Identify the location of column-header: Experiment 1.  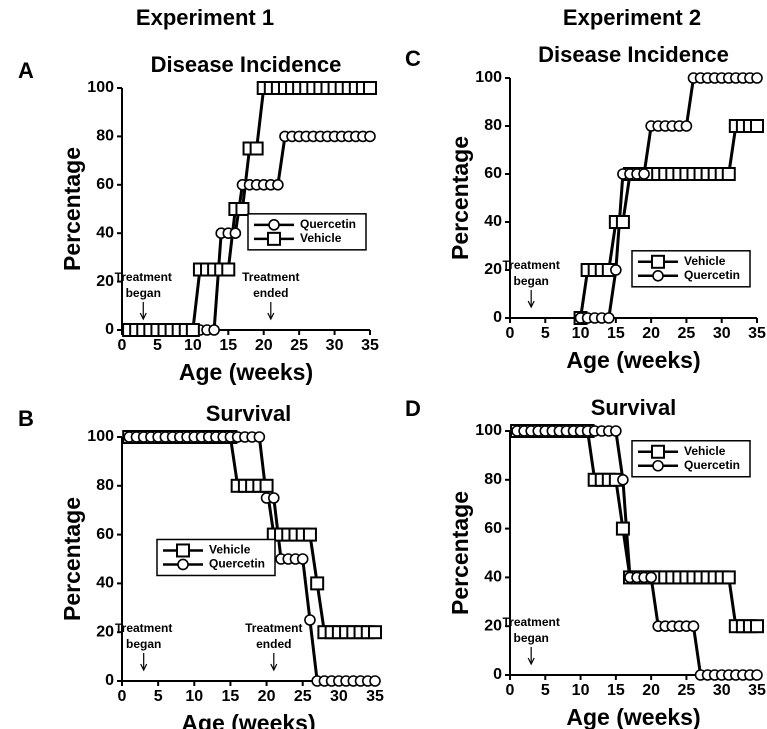
(205, 17).